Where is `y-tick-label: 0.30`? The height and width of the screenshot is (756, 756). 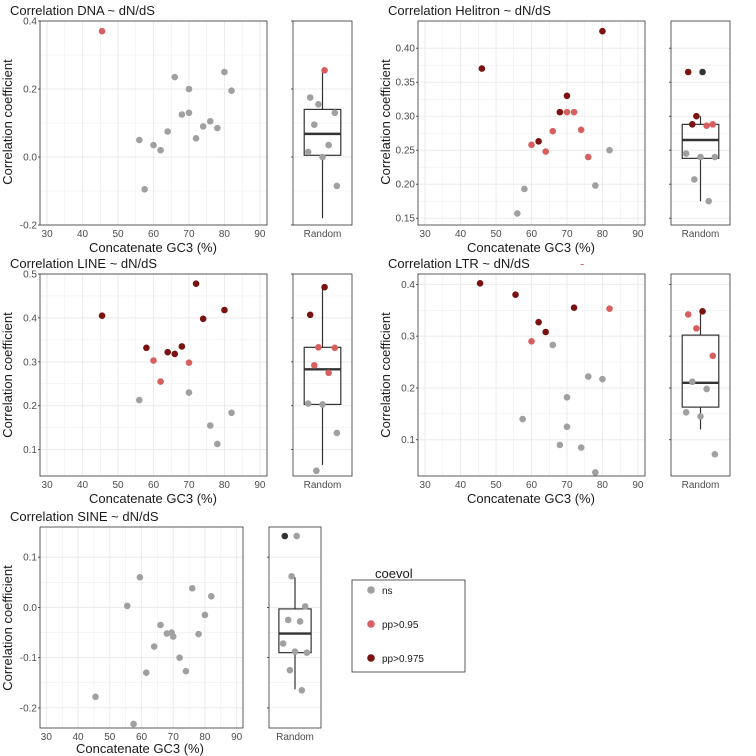 y-tick-label: 0.30 is located at coordinates (406, 117).